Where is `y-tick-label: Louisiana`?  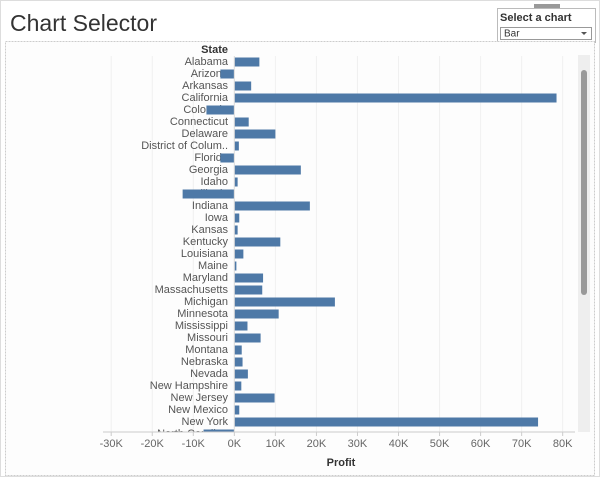 y-tick-label: Louisiana is located at coordinates (205, 254).